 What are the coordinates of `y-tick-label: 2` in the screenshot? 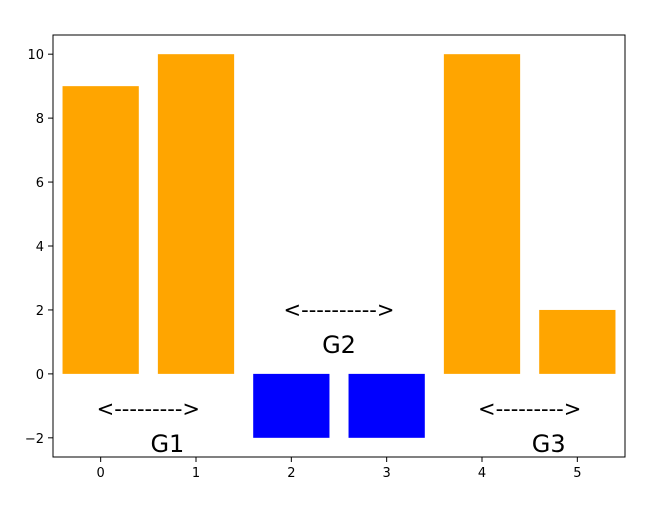 It's located at (40, 311).